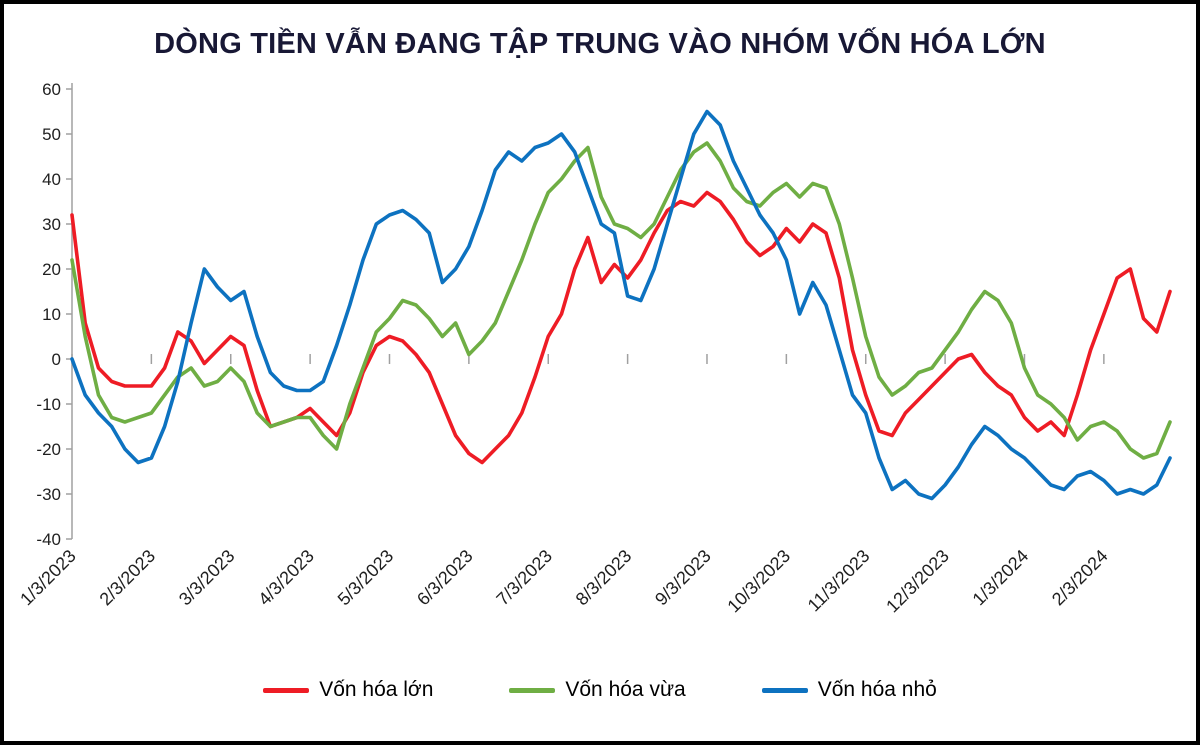 The width and height of the screenshot is (1200, 745). I want to click on y-axis-label: 10, so click(51, 314).